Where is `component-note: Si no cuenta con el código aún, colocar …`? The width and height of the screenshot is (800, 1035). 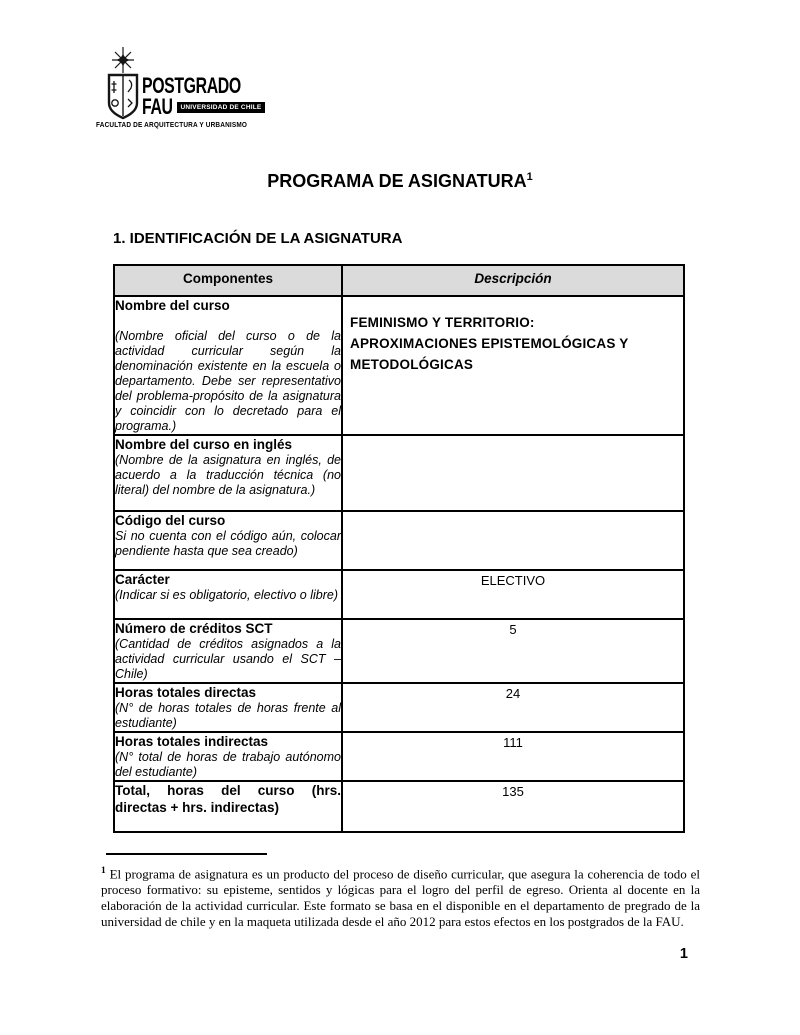
component-note: Si no cuenta con el código aún, colocar … is located at coordinates (228, 543).